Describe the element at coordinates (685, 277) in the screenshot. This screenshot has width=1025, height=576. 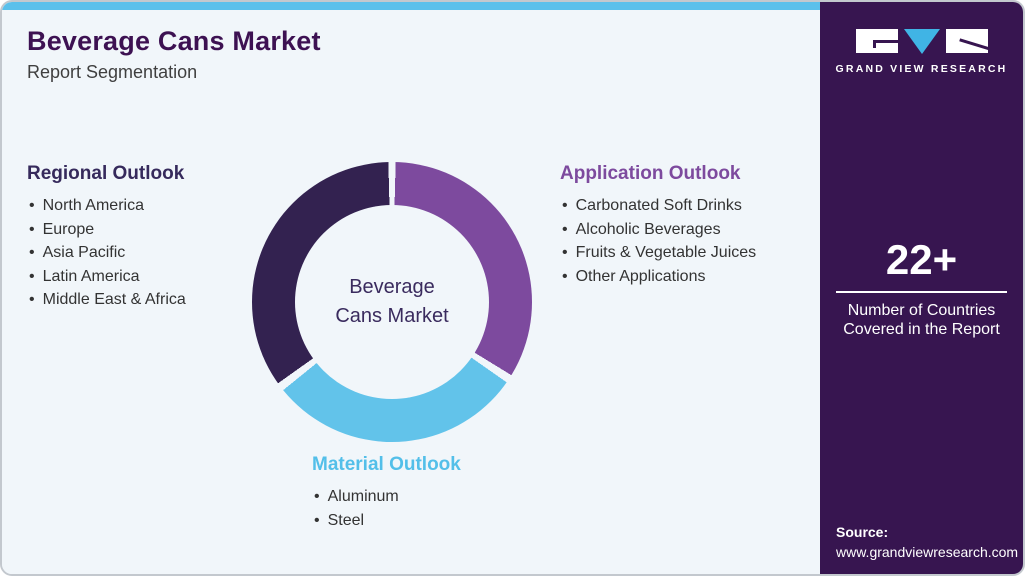
I see `list-item: Other Applications` at that location.